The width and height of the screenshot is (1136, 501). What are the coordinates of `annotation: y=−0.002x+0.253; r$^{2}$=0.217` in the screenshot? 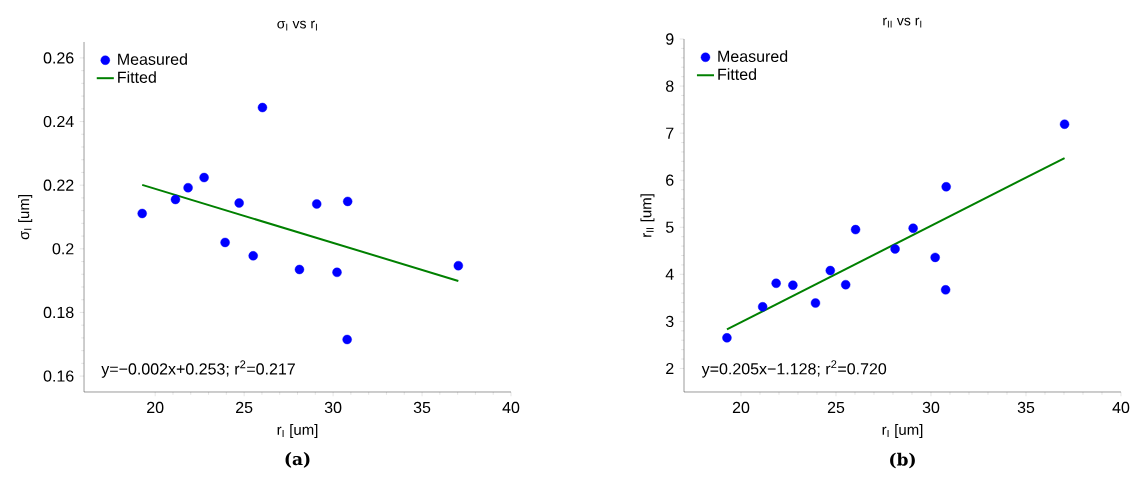 It's located at (198, 369).